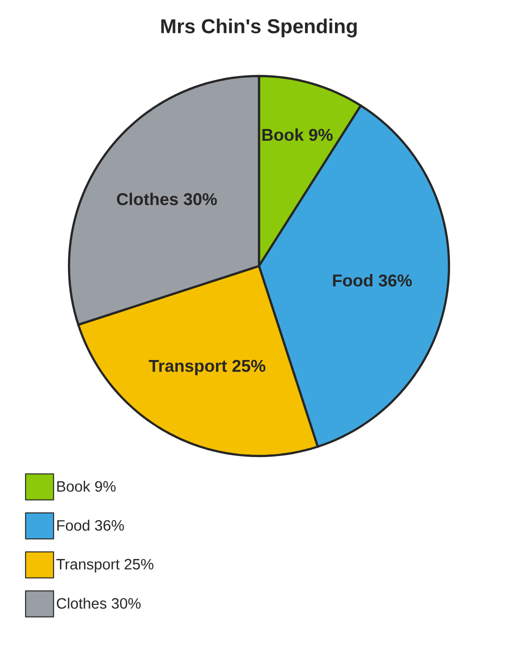  What do you see at coordinates (283, 134) in the screenshot?
I see `slice-label: Book` at bounding box center [283, 134].